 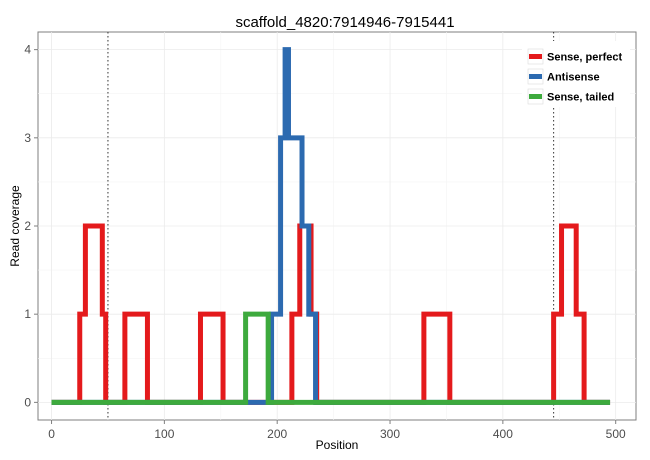 What do you see at coordinates (390, 434) in the screenshot?
I see `x-tick-label: 300` at bounding box center [390, 434].